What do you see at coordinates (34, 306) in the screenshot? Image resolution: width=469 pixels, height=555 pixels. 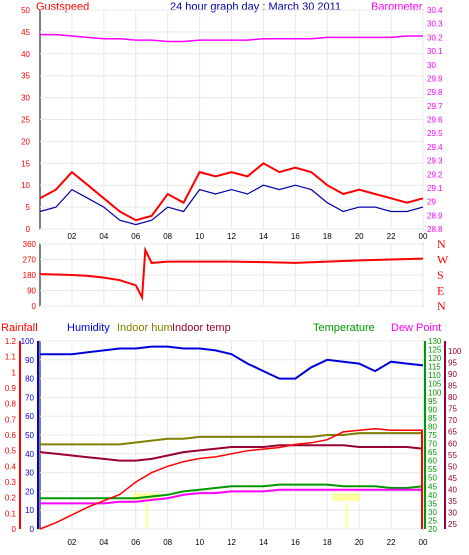 I see `direction-tick-label: 0` at bounding box center [34, 306].